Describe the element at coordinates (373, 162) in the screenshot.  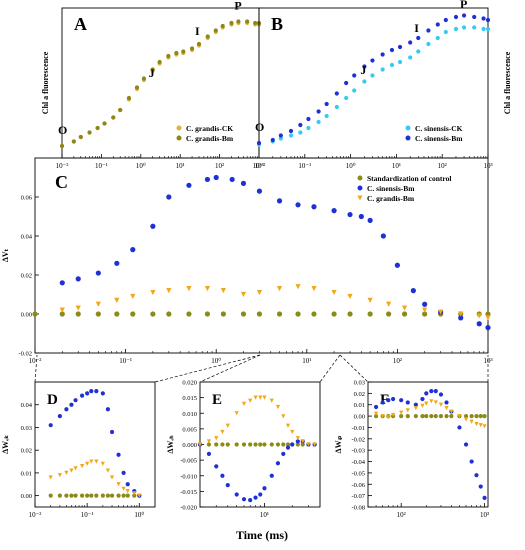
I see `x-ticks: 10⁻² 10⁻¹ 10⁰ 10¹ 10² 10³` at that location.